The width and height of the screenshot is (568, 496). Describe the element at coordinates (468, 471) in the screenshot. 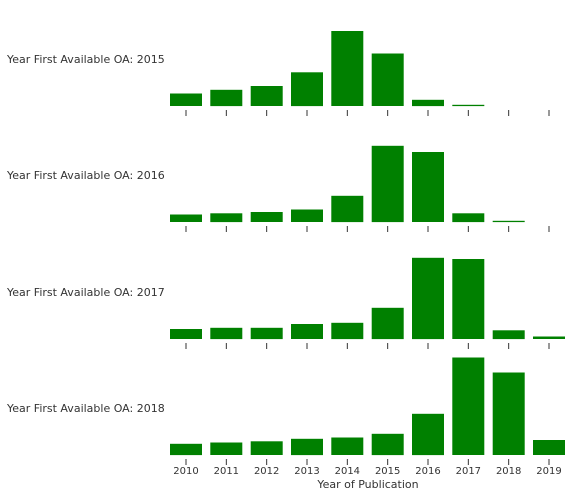

I see `x-tick-label: 2017` at that location.